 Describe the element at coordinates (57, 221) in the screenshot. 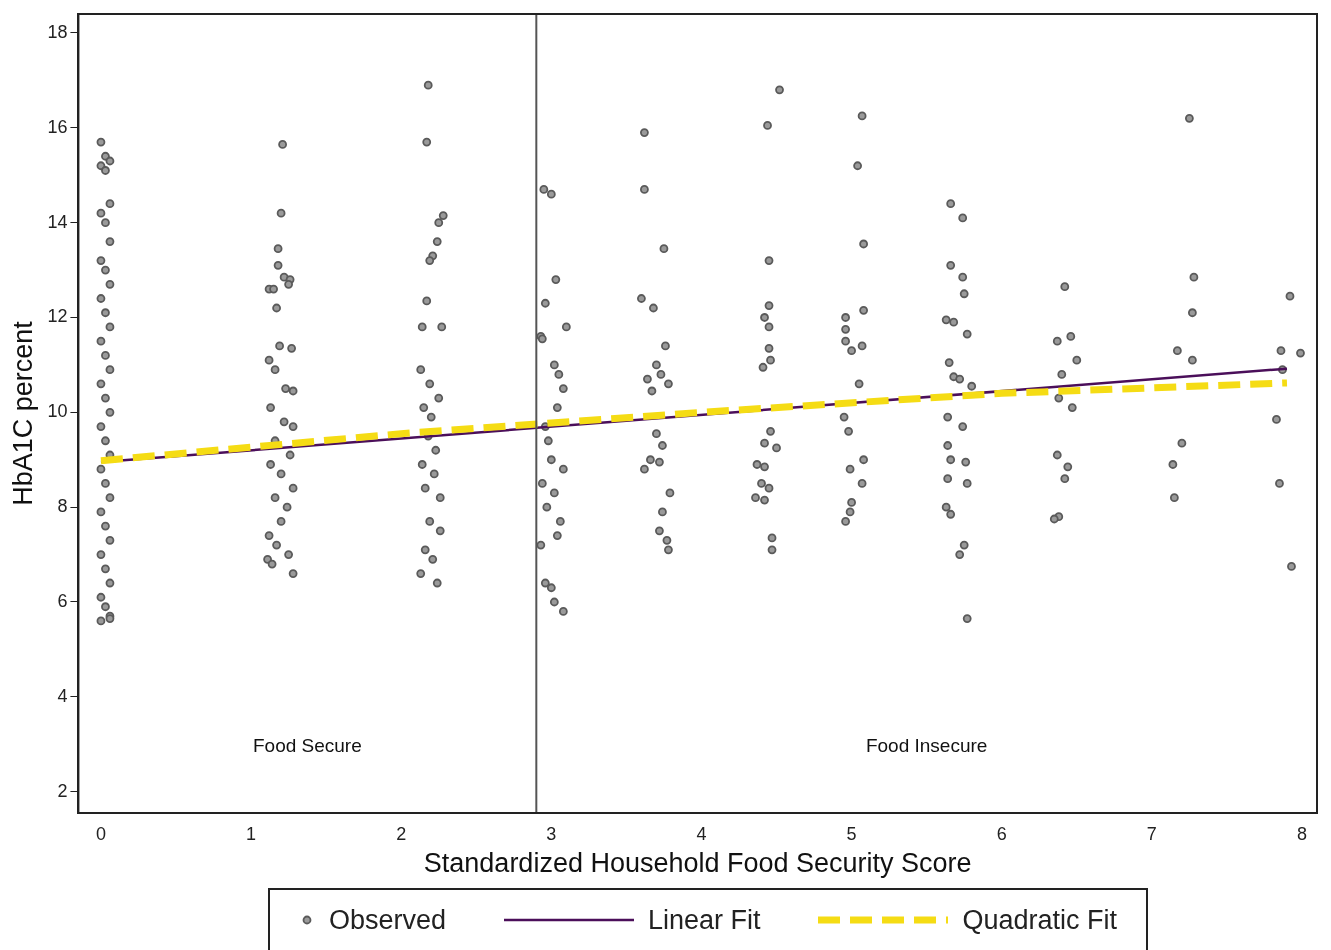

I see `y-tick-label: 14` at that location.